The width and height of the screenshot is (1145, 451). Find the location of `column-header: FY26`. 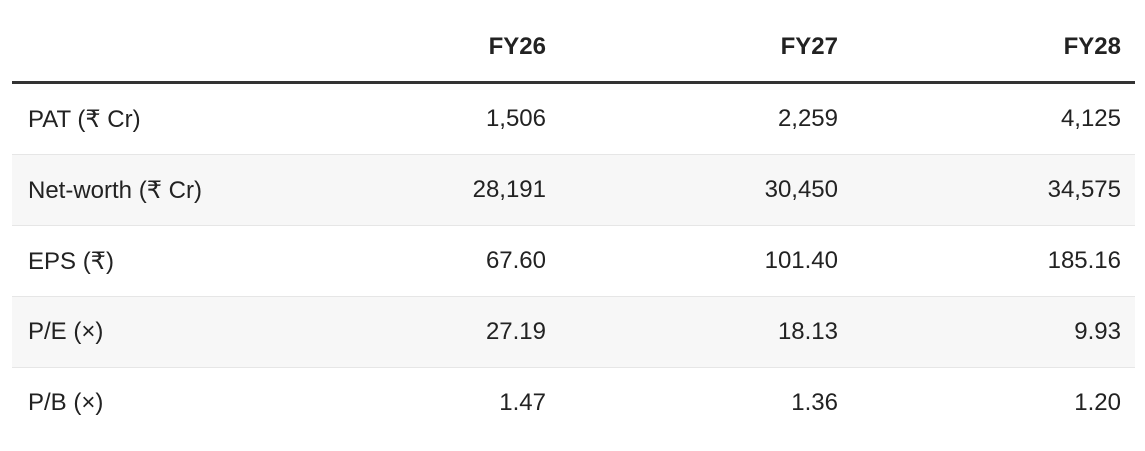

column-header: FY26 is located at coordinates (414, 42).